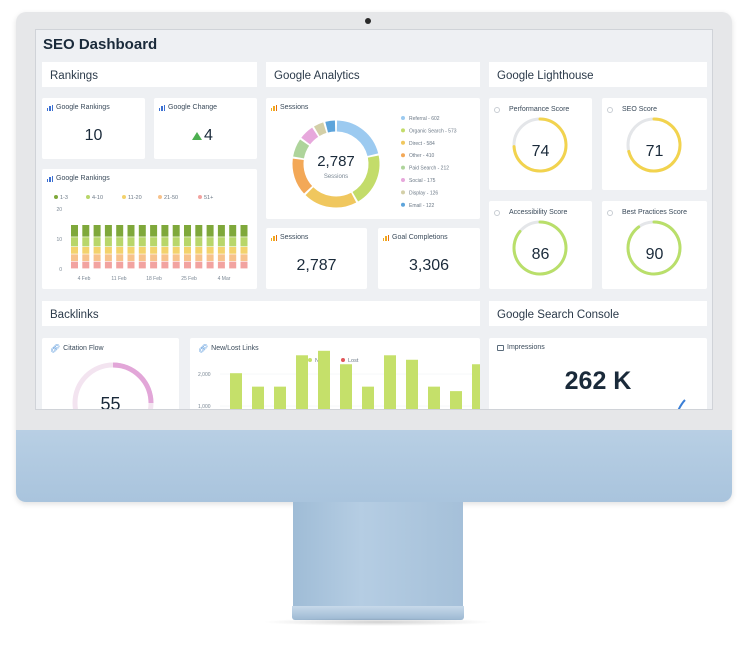 This screenshot has height=653, width=747. Describe the element at coordinates (654, 245) in the screenshot. I see `best-practices-score-card: Best Practices Score 90` at that location.